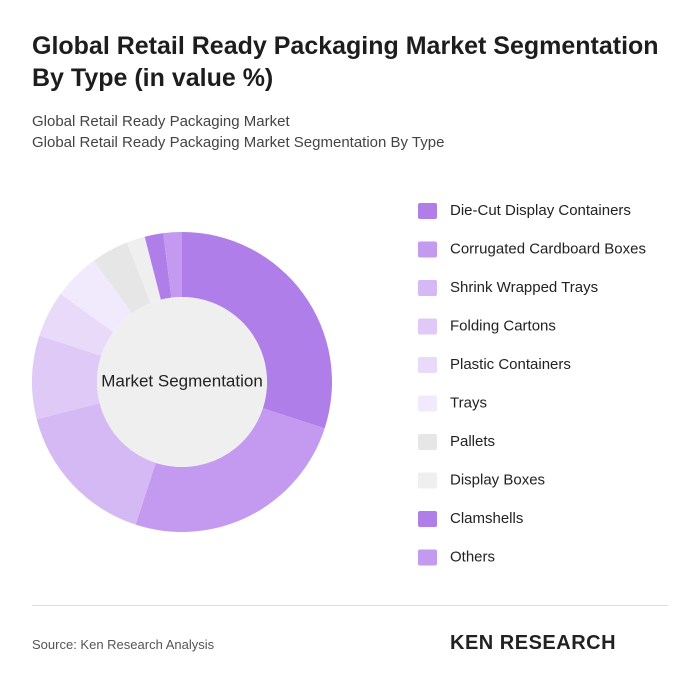  I want to click on subtitle: Global Retail Ready Packaging Market, so click(161, 121).